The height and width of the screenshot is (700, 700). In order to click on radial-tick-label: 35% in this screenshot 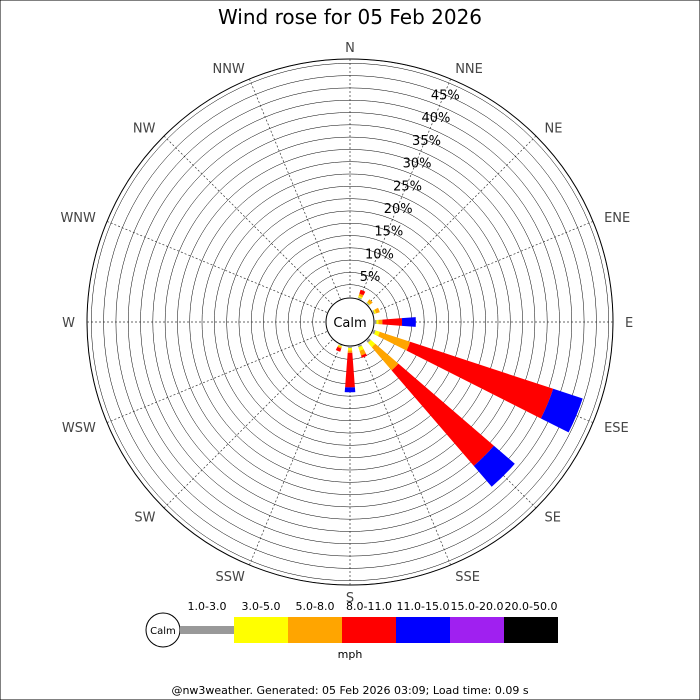, I will do `click(426, 141)`.